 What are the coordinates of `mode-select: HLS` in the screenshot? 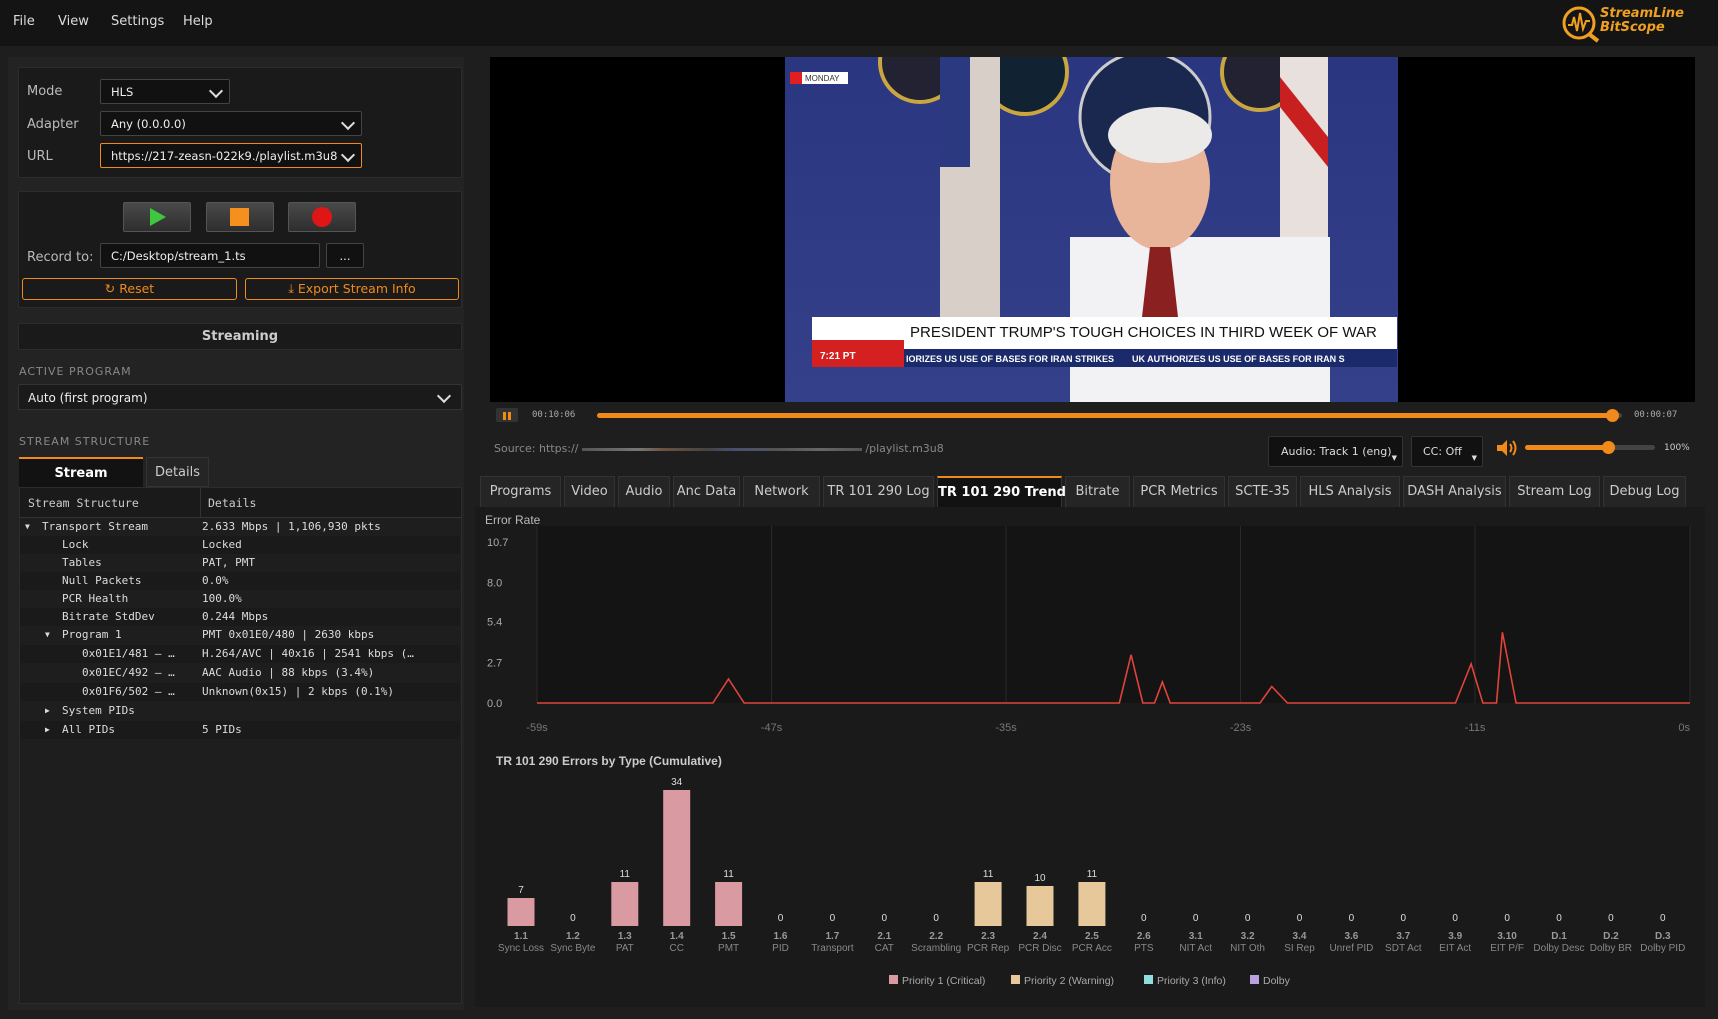 It's located at (165, 91).